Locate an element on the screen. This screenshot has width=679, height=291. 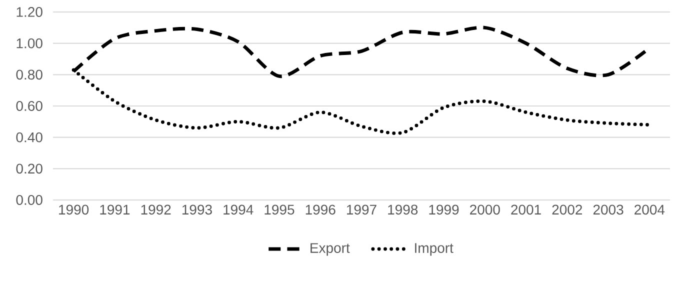
x-tick-label: 2001 is located at coordinates (526, 209).